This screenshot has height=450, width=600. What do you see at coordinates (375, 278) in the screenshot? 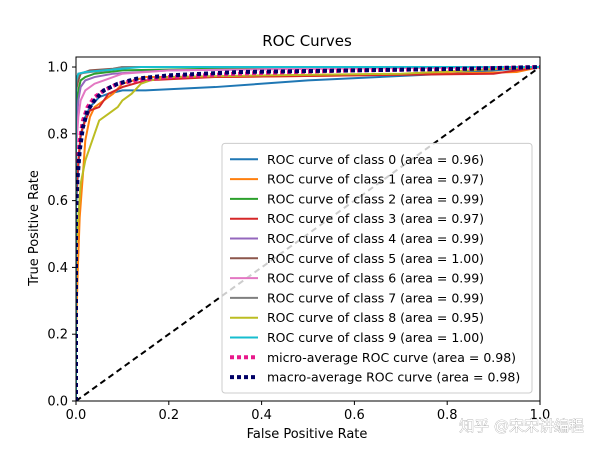
I see `legend-label-6: ROC curve of class 6 (area = 0.99)` at bounding box center [375, 278].